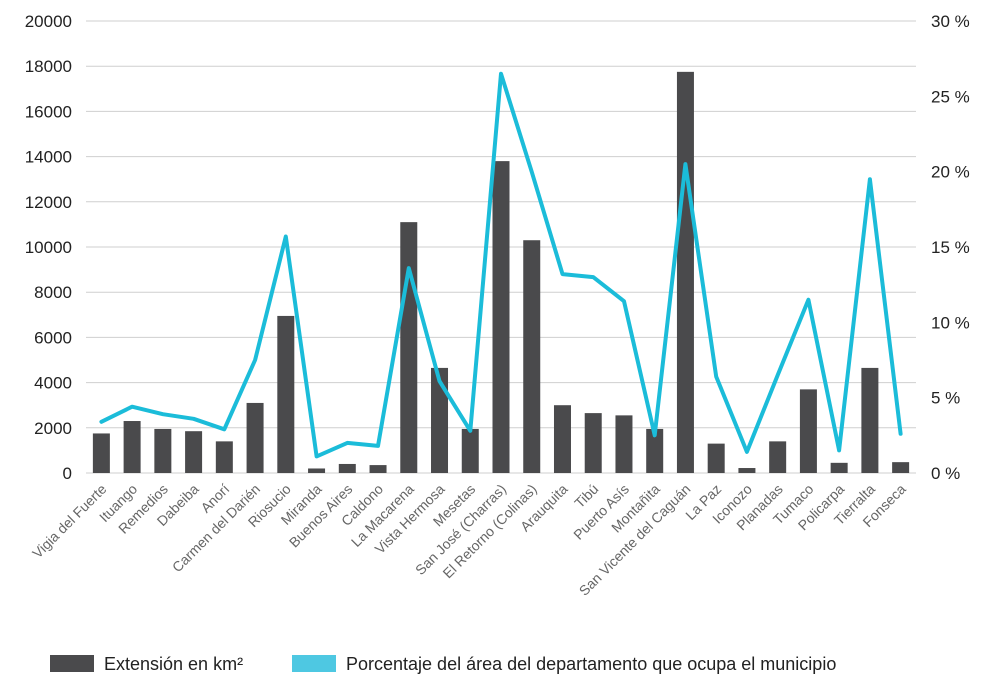  Describe the element at coordinates (173, 664) in the screenshot. I see `legend-label-bars: Extensión en km²` at that location.